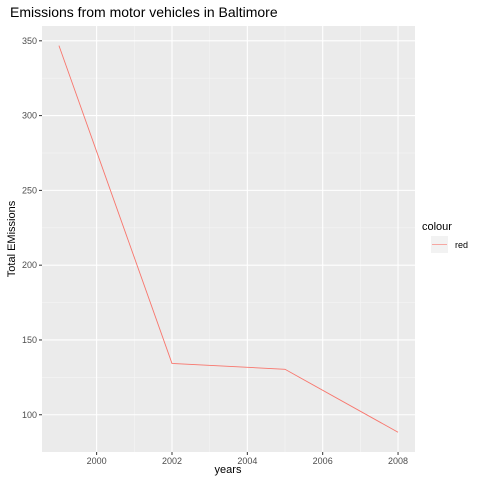 The image size is (480, 480). Describe the element at coordinates (437, 227) in the screenshot. I see `legend-title: colour` at that location.